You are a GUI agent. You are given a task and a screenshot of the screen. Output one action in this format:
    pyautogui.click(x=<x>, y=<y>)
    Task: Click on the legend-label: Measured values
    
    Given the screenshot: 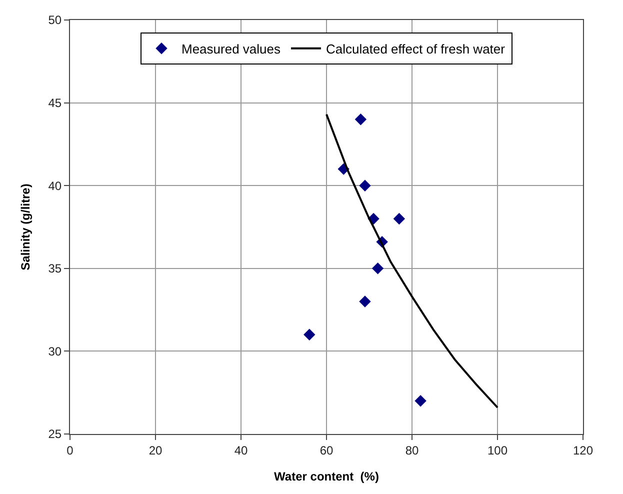 What is the action you would take?
    pyautogui.click(x=231, y=48)
    